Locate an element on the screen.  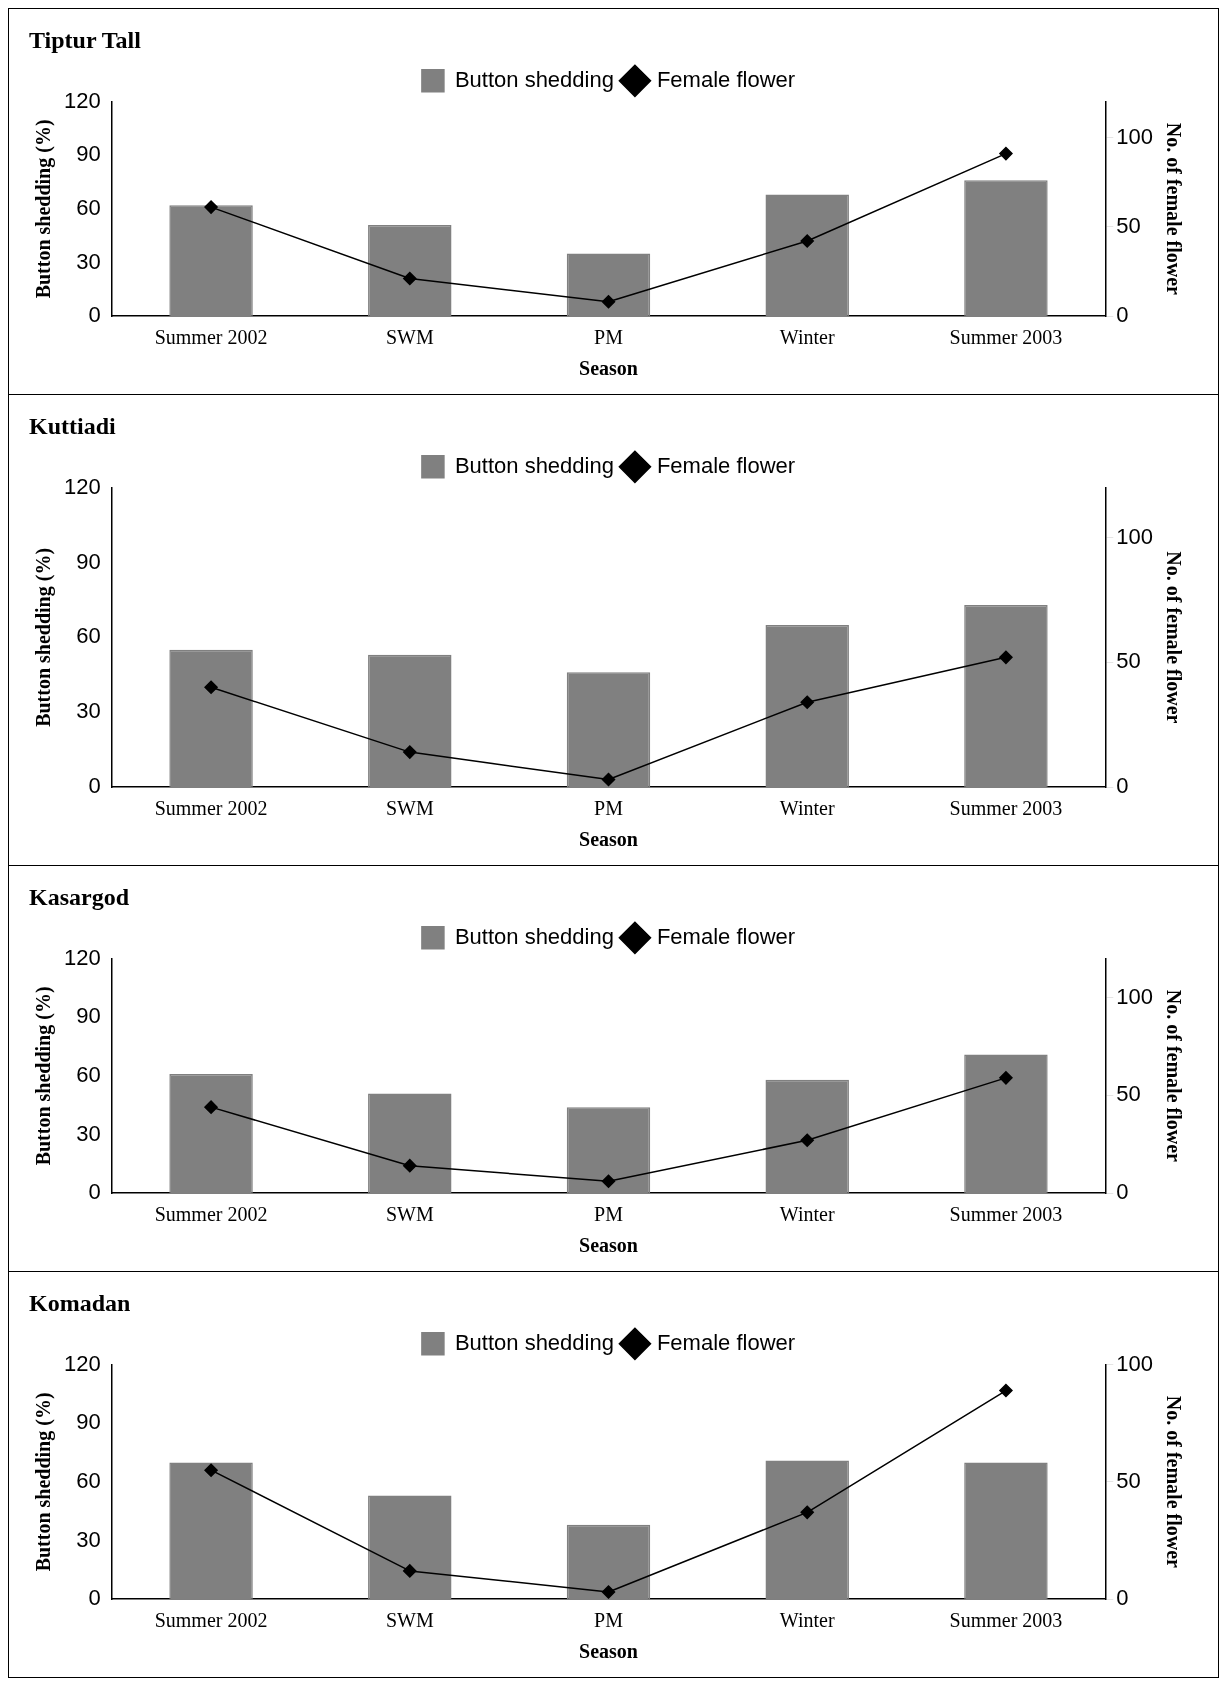
chart-title: Kasargod is located at coordinates (79, 896).